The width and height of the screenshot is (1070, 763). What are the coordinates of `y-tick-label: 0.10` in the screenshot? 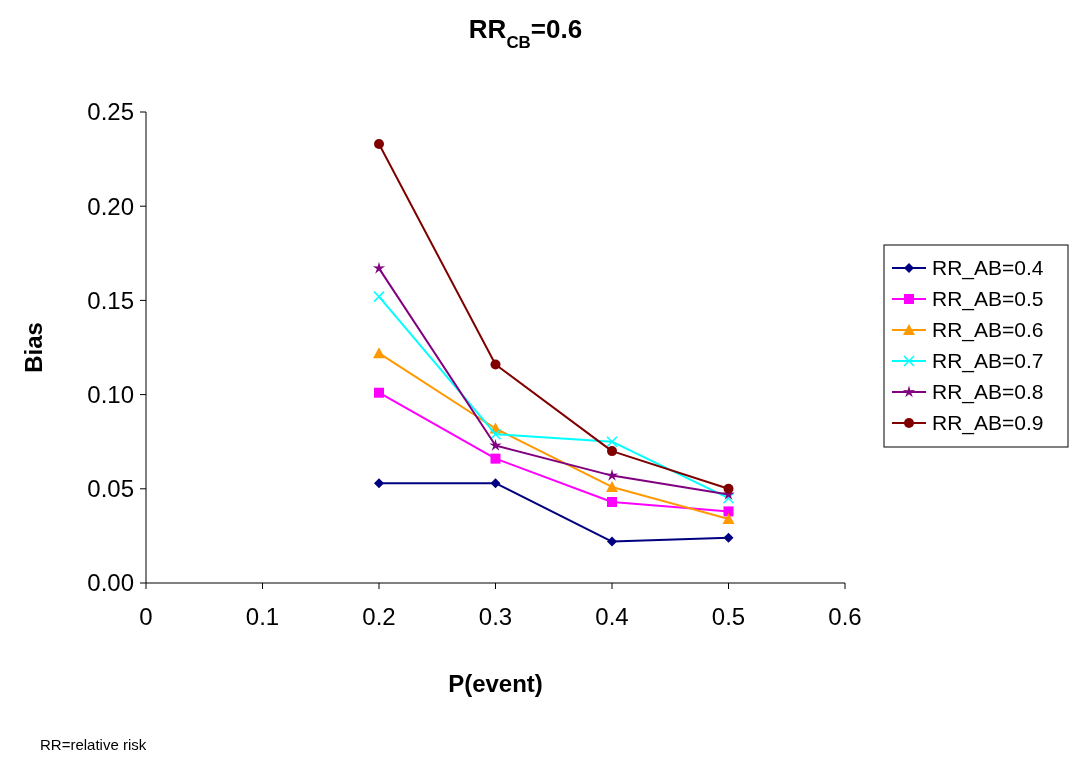 It's located at (110, 394).